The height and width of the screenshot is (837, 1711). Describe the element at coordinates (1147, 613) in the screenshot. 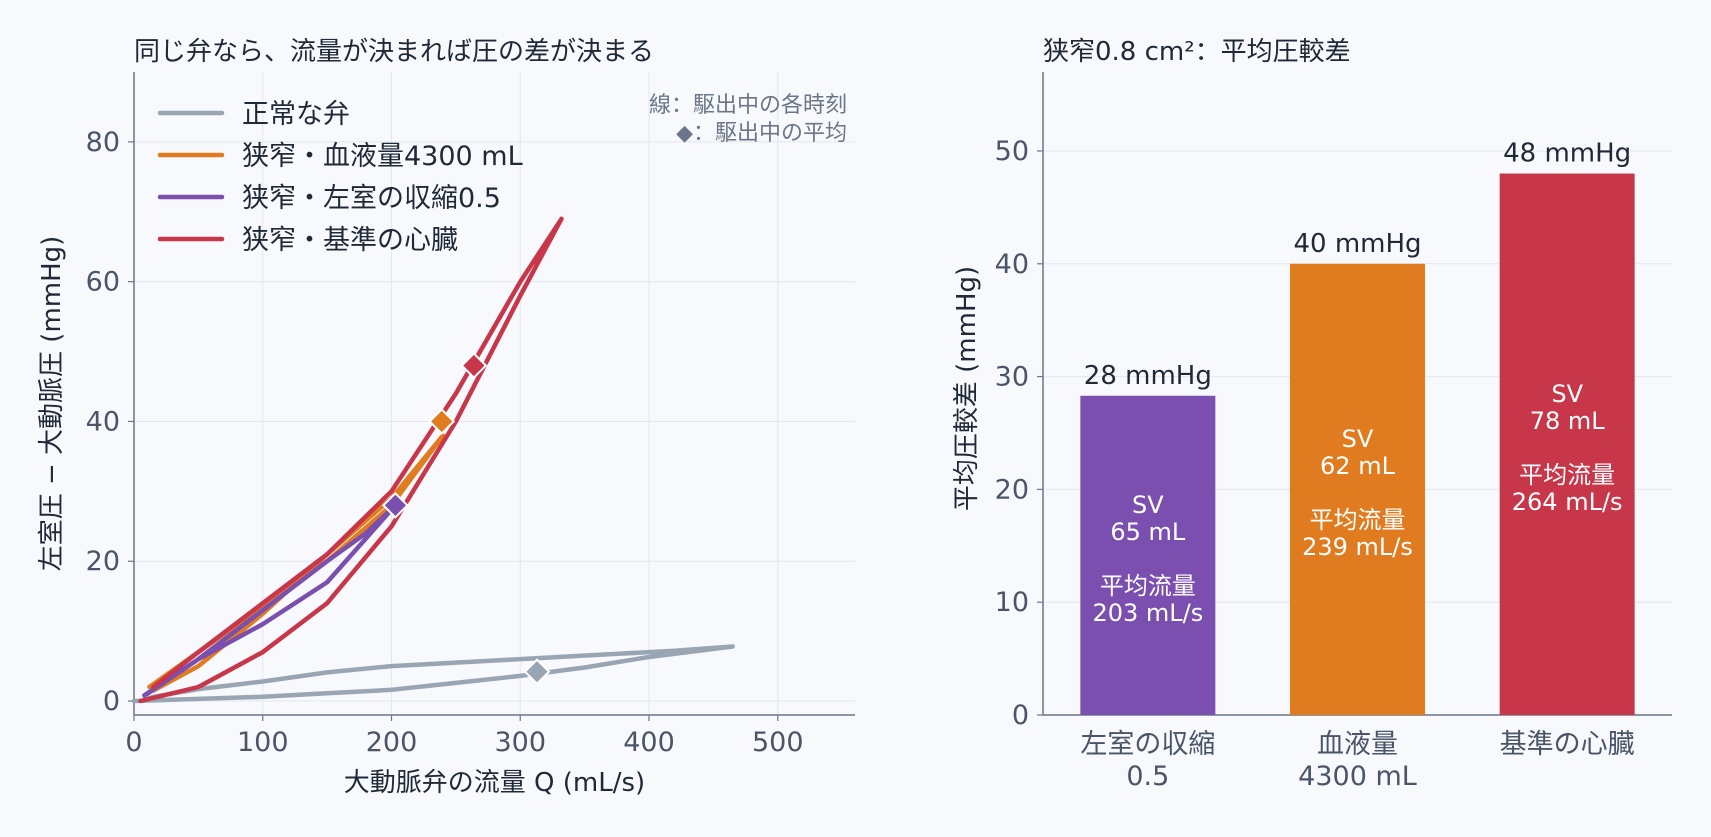

I see `bar-inner-label: 203 mL/s` at that location.